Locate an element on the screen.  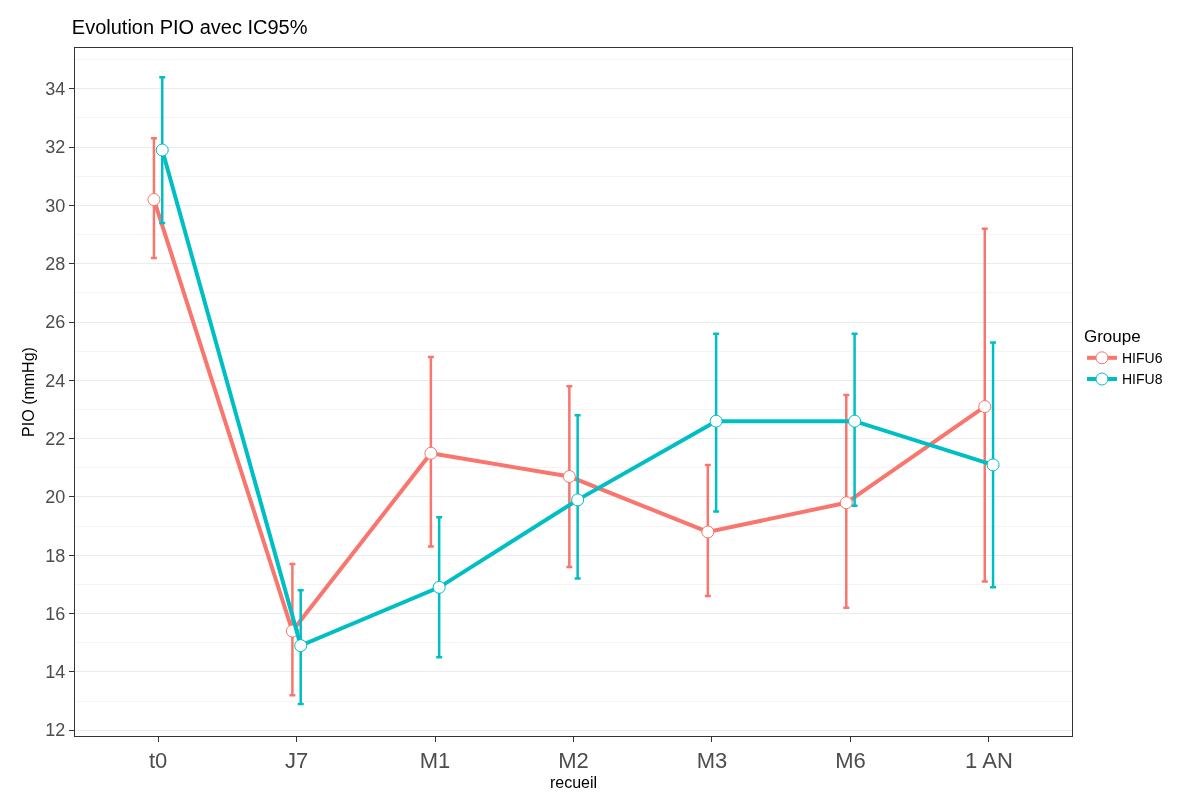
x-tick-label: 1 AN is located at coordinates (989, 761).